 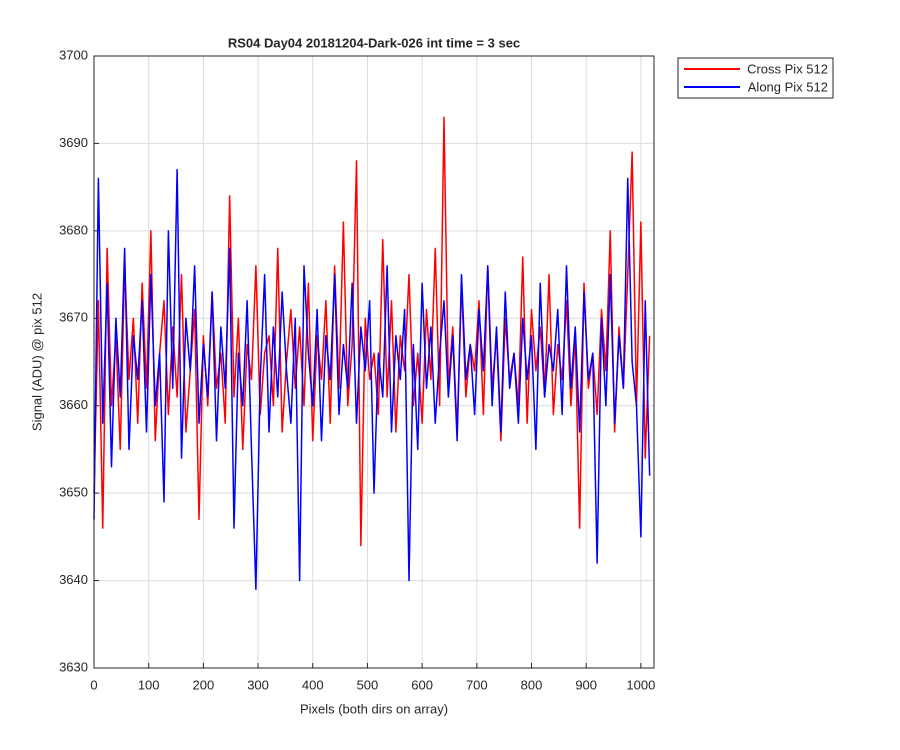 What do you see at coordinates (73, 142) in the screenshot?
I see `y-tick-label: 3690` at bounding box center [73, 142].